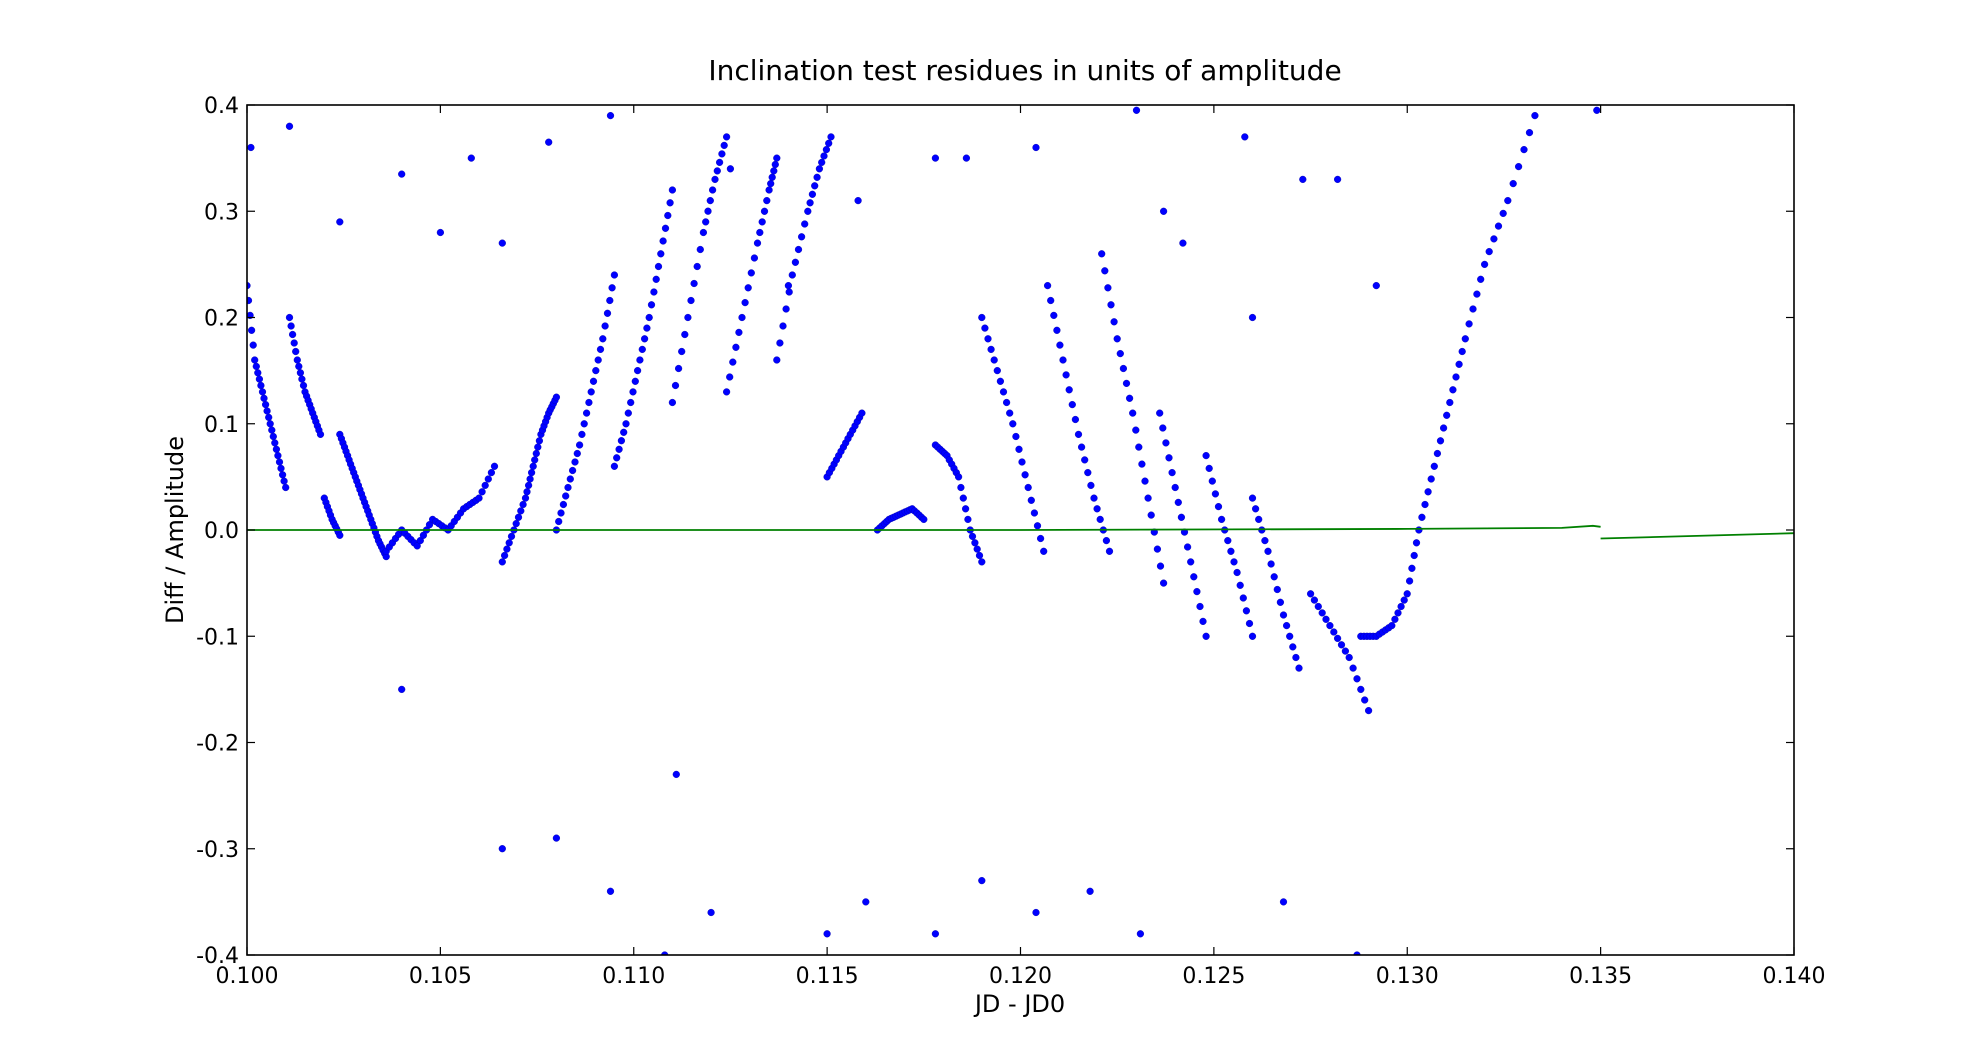  What do you see at coordinates (221, 319) in the screenshot?
I see `y-tick-label: 0.2` at bounding box center [221, 319].